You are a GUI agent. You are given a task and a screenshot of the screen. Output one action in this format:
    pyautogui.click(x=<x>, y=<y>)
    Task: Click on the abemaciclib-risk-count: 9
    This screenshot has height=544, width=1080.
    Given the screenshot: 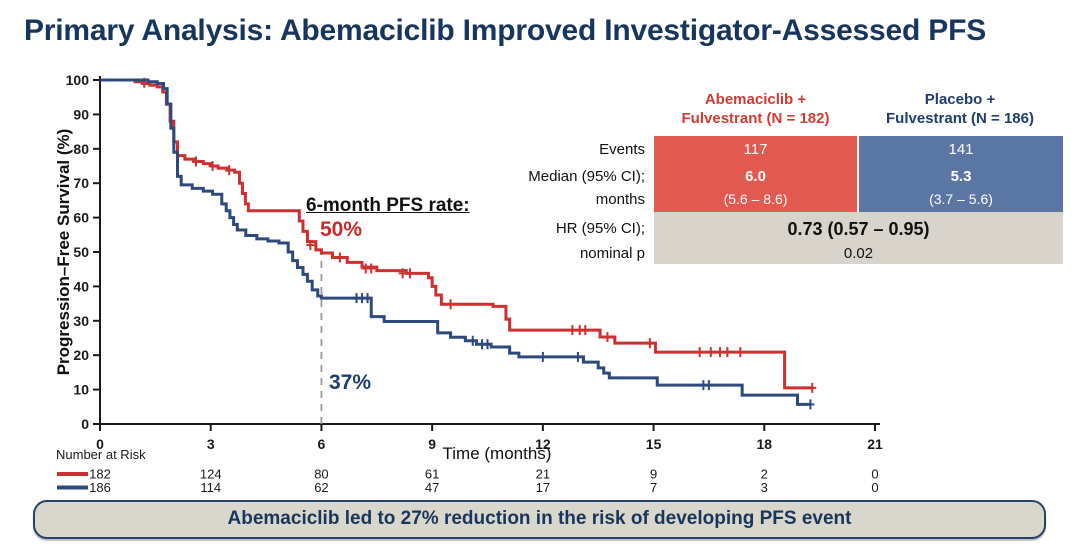 What is the action you would take?
    pyautogui.click(x=653, y=474)
    